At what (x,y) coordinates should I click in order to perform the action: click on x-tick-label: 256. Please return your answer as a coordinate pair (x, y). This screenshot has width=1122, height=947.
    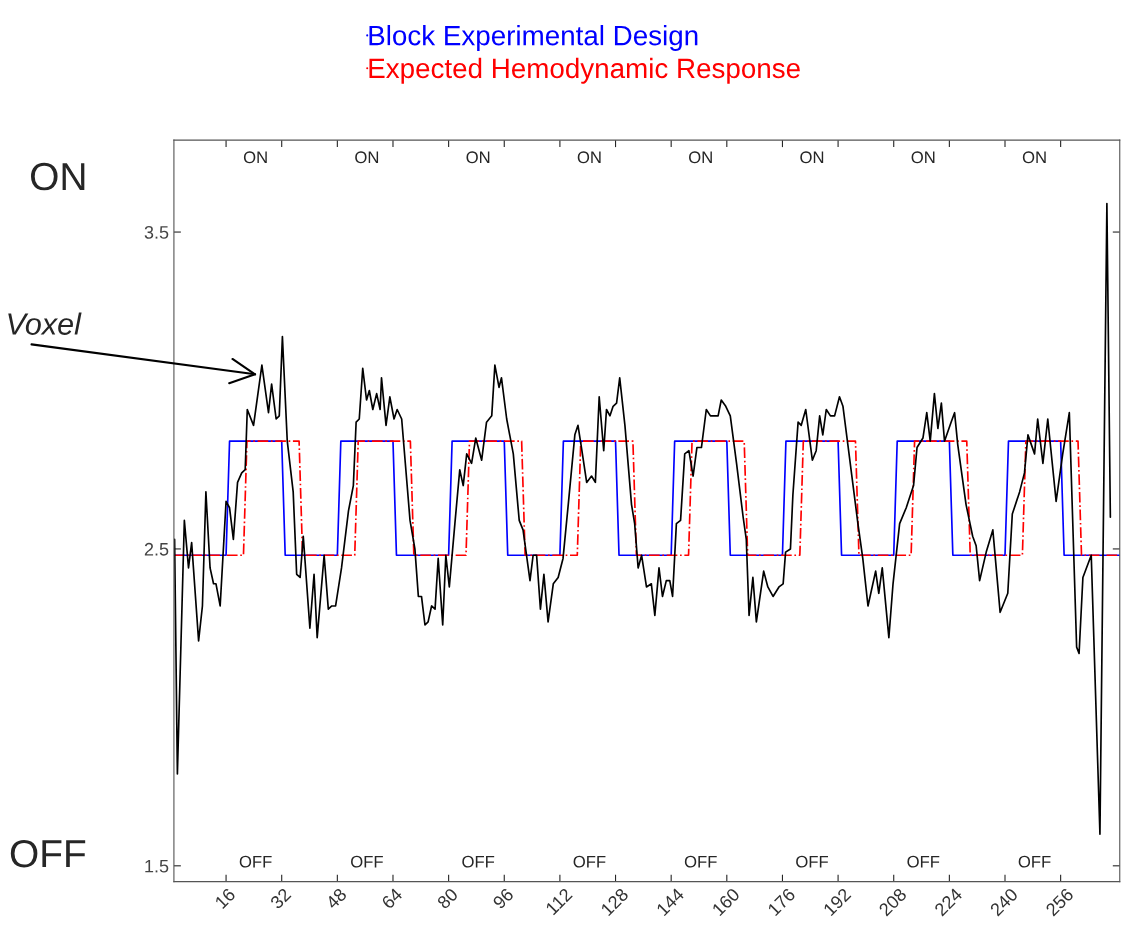
    Looking at the image, I should click on (1060, 902).